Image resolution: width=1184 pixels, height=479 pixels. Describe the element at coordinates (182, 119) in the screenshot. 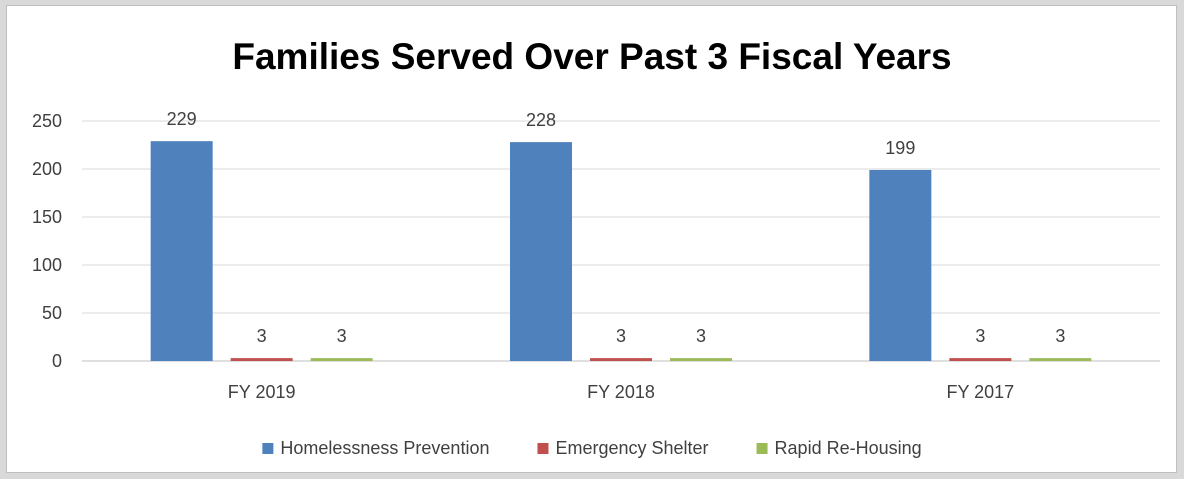

I see `data-label: 229` at that location.